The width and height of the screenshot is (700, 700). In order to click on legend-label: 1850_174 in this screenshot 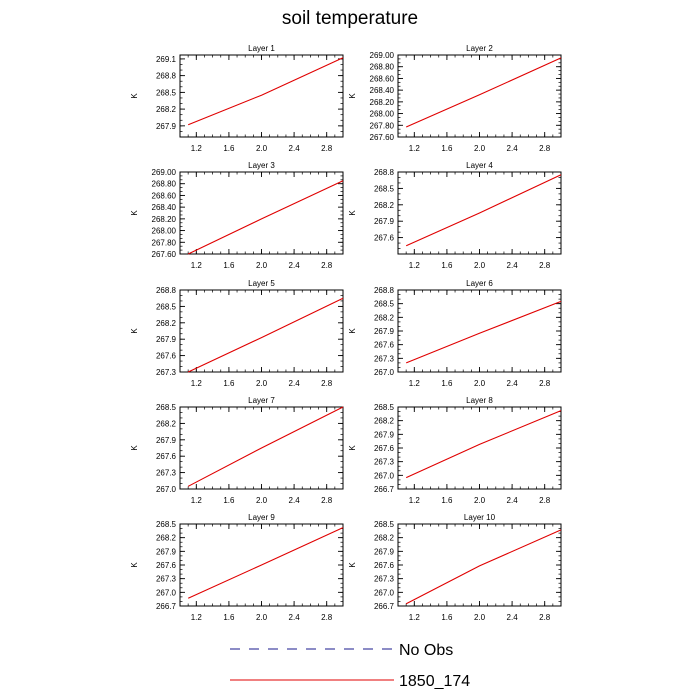, I will do `click(434, 681)`.